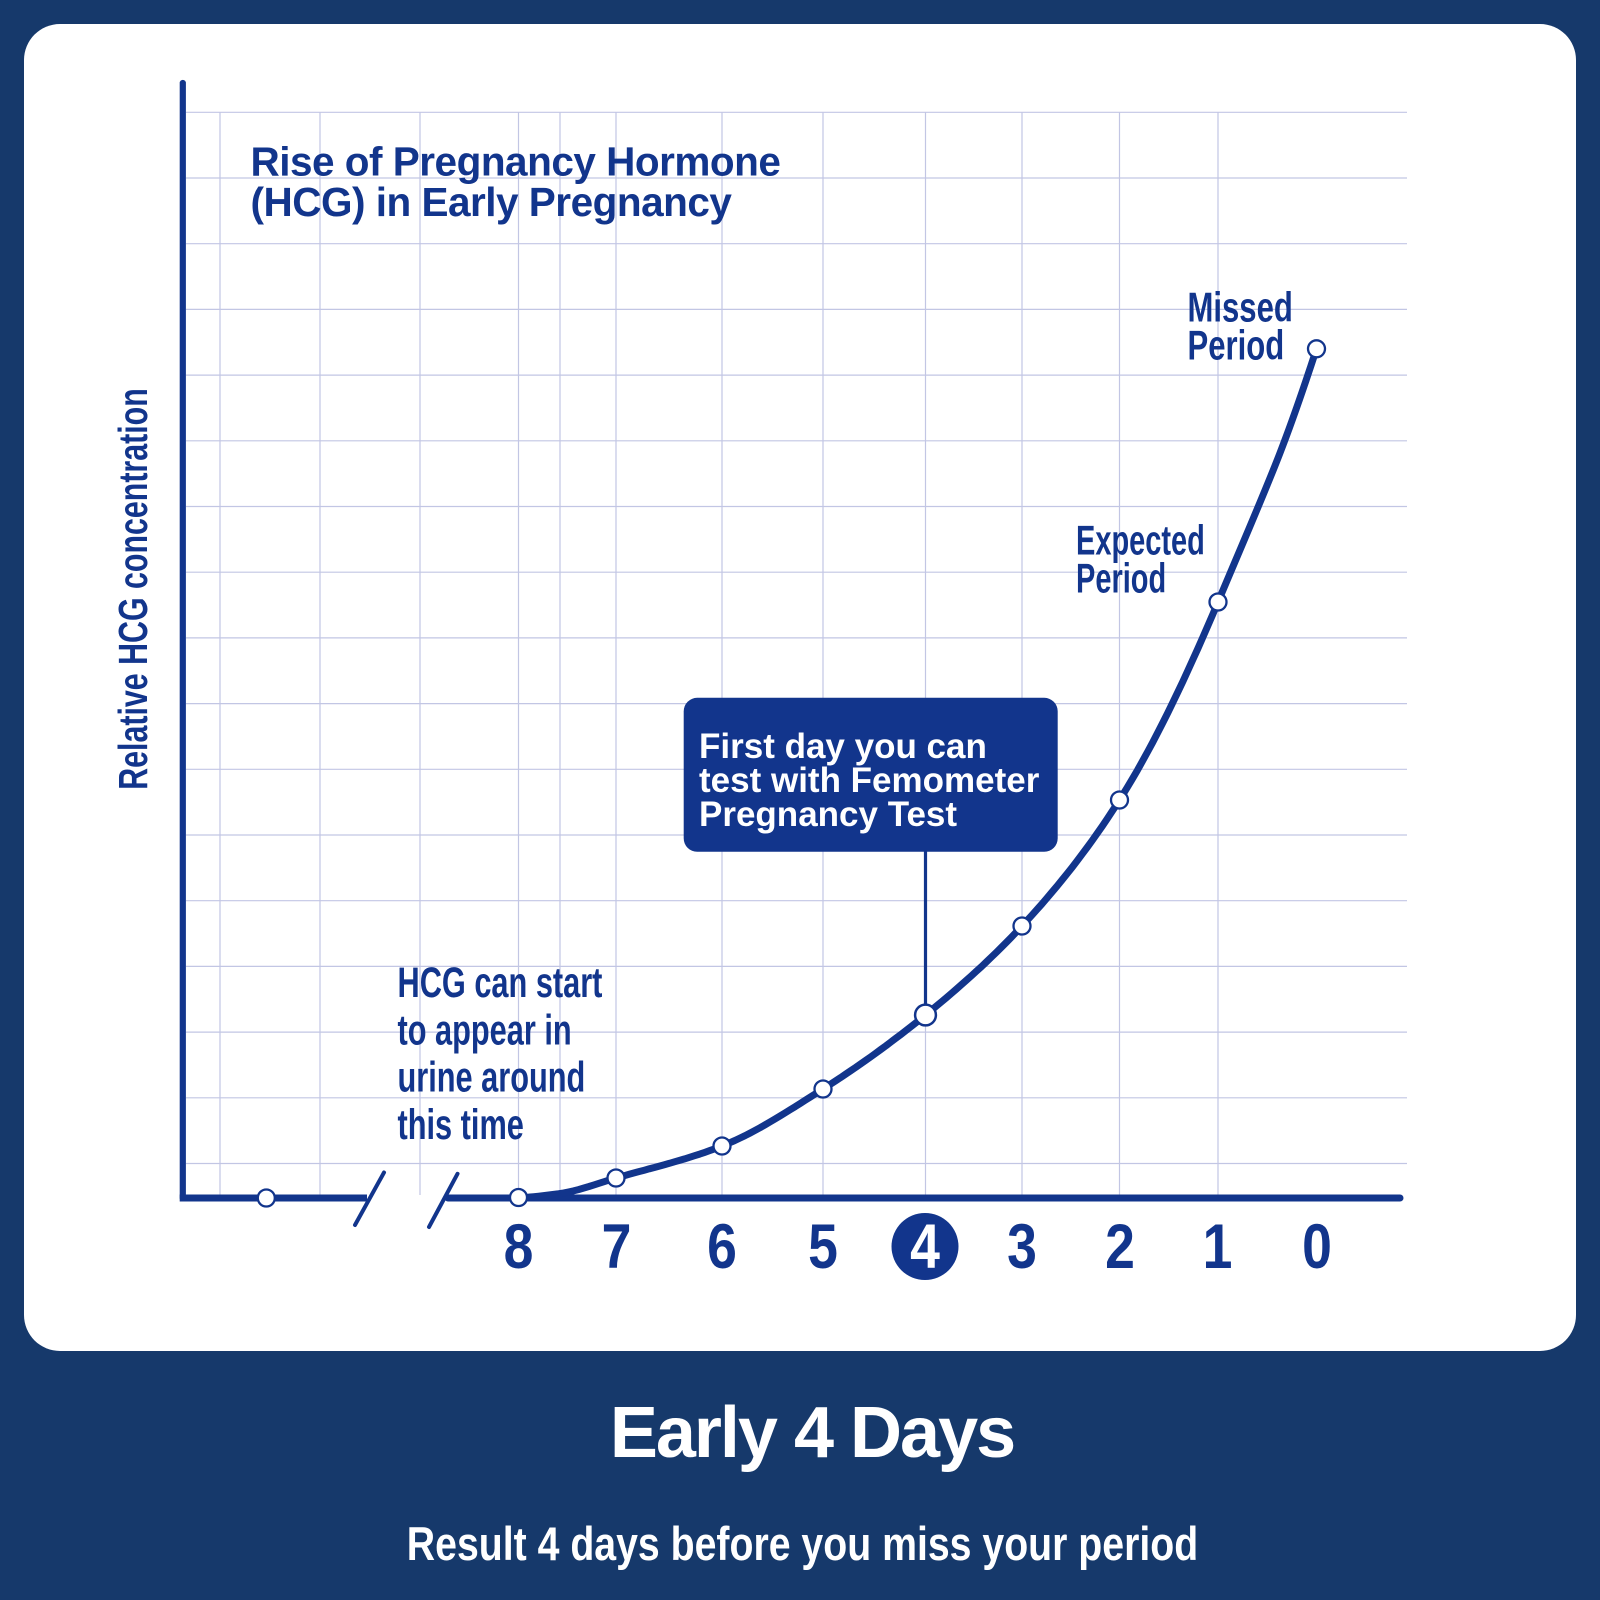  Describe the element at coordinates (823, 1247) in the screenshot. I see `svg-text: 5` at that location.